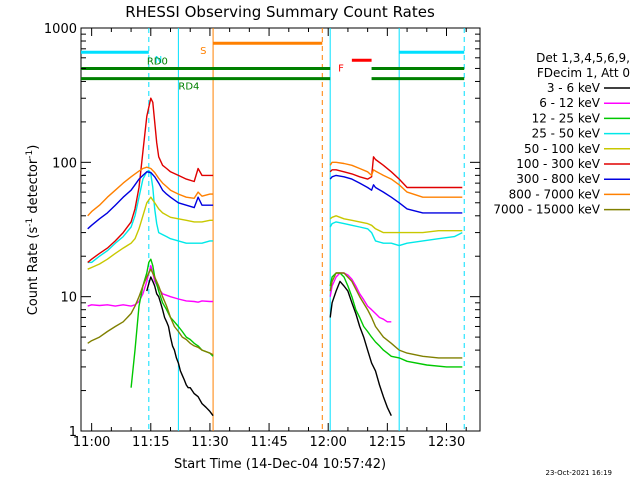  Describe the element at coordinates (275, 233) in the screenshot. I see `series-line-50-100-kev` at that location.